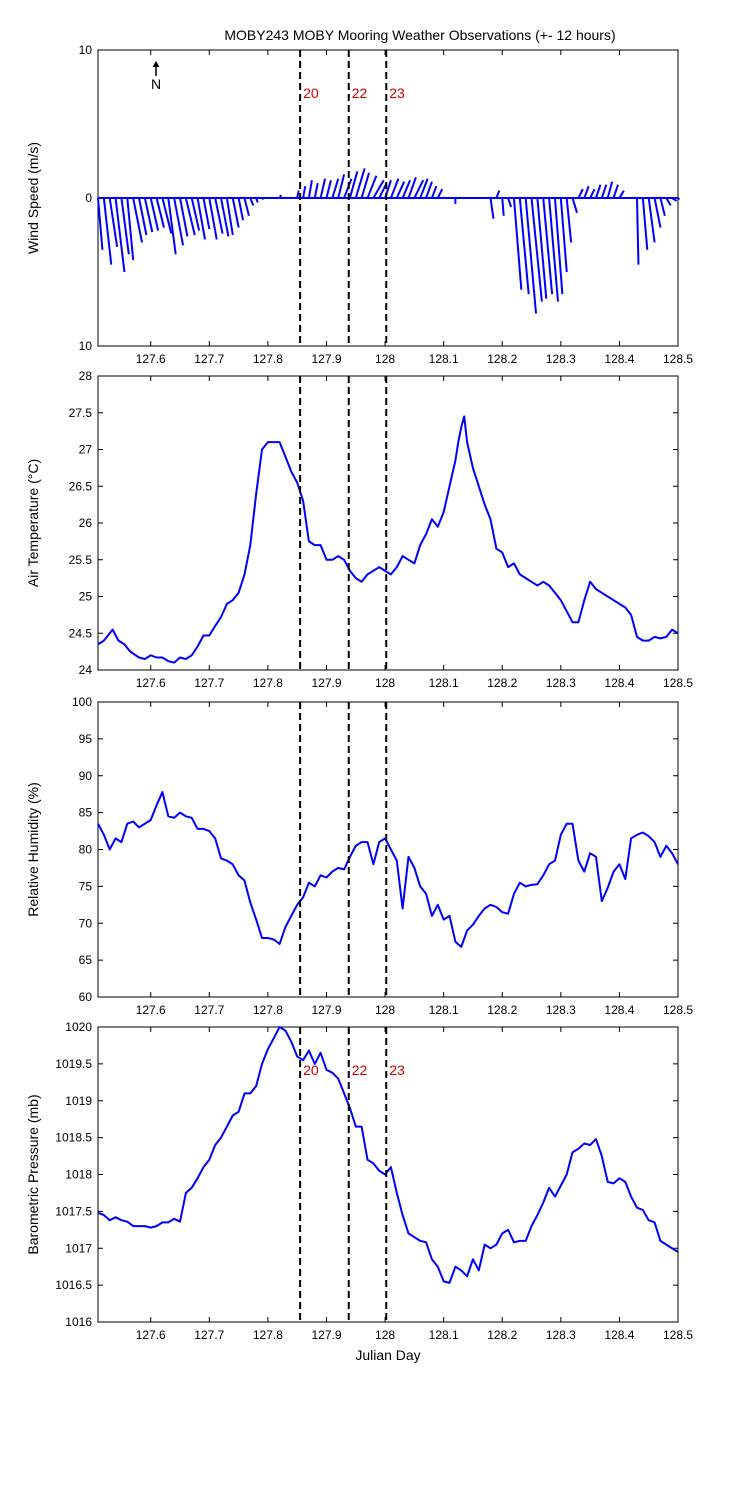 Image resolution: width=750 pixels, height=1500 pixels. Describe the element at coordinates (326, 1335) in the screenshot. I see `x-tick-label: 127.9` at that location.